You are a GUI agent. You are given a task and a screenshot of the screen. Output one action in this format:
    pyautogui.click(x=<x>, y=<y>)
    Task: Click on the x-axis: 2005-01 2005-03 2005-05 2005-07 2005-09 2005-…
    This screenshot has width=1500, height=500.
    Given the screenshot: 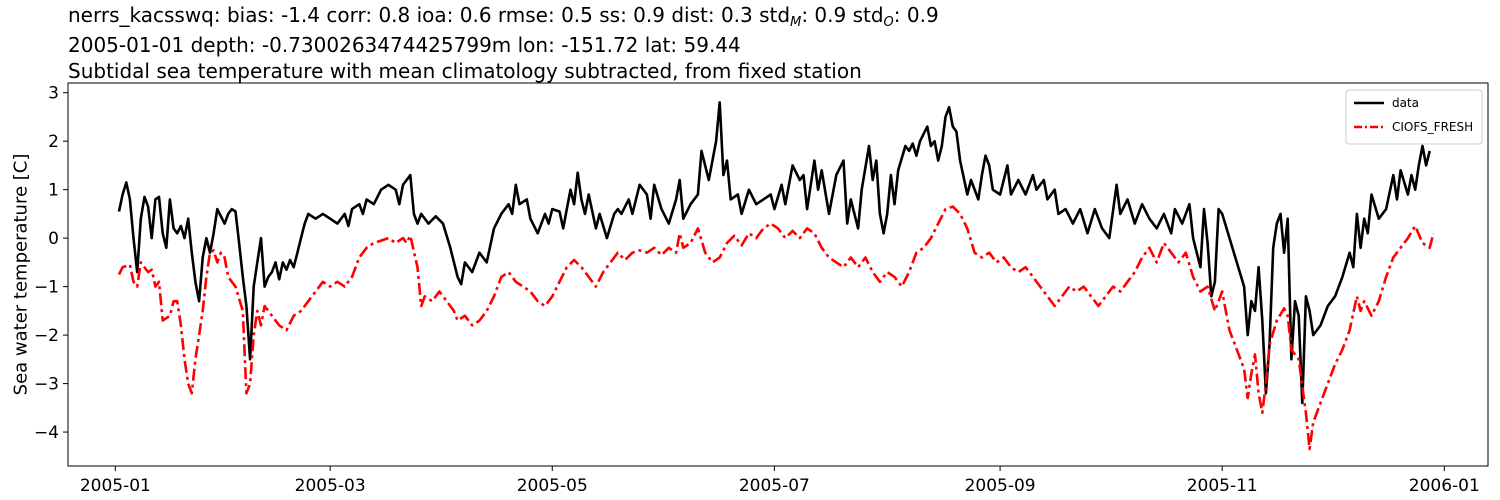 What is the action you would take?
    pyautogui.click(x=780, y=481)
    